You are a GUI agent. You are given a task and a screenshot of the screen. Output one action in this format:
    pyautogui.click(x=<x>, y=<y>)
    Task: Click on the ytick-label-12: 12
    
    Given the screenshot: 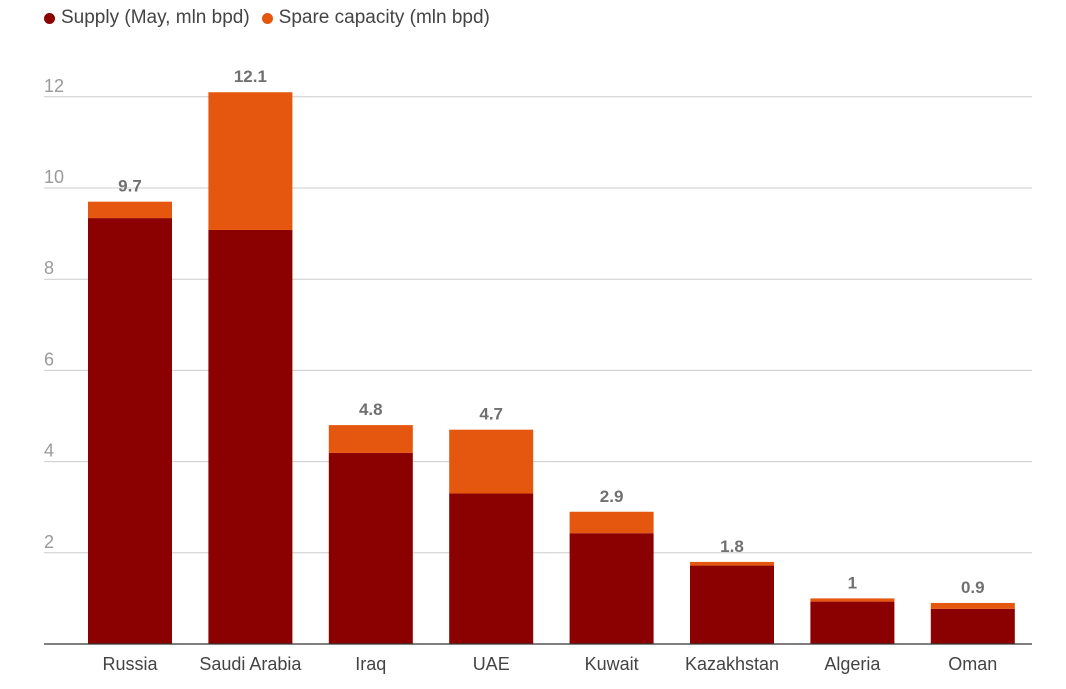 What is the action you would take?
    pyautogui.click(x=54, y=86)
    